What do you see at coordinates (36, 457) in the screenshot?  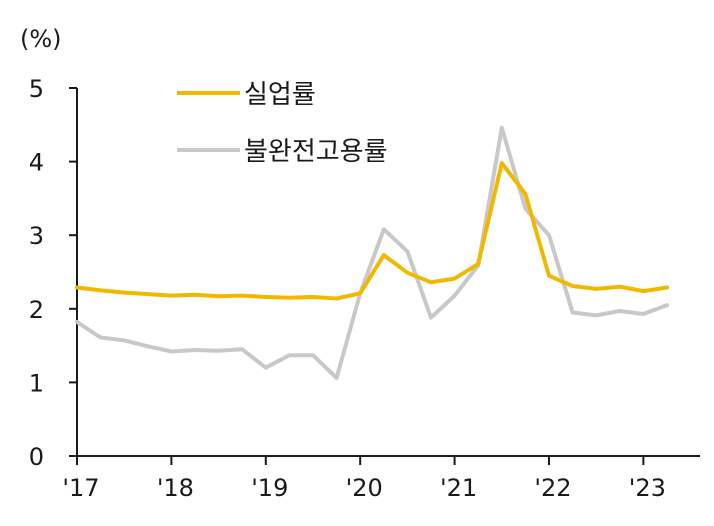 I see `y-tick-label: 0` at bounding box center [36, 457].